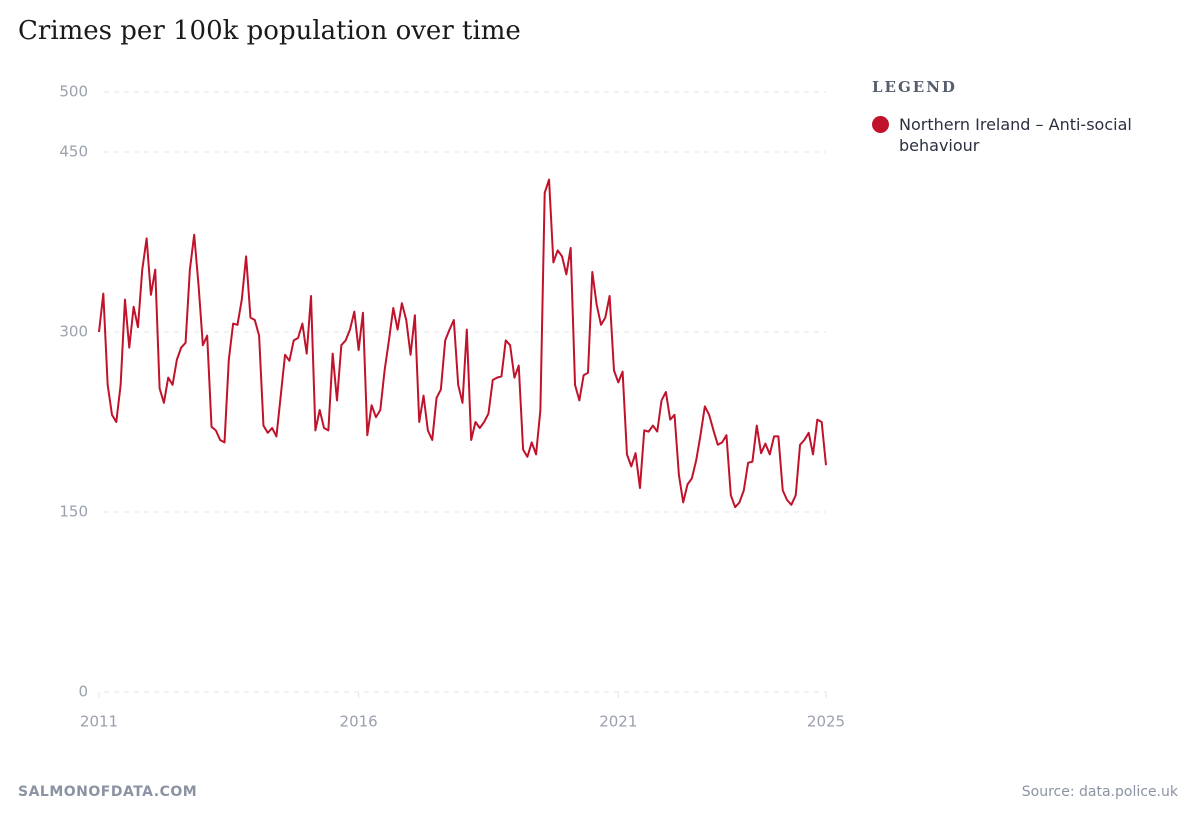  What do you see at coordinates (880, 124) in the screenshot?
I see `legend-swatch` at bounding box center [880, 124].